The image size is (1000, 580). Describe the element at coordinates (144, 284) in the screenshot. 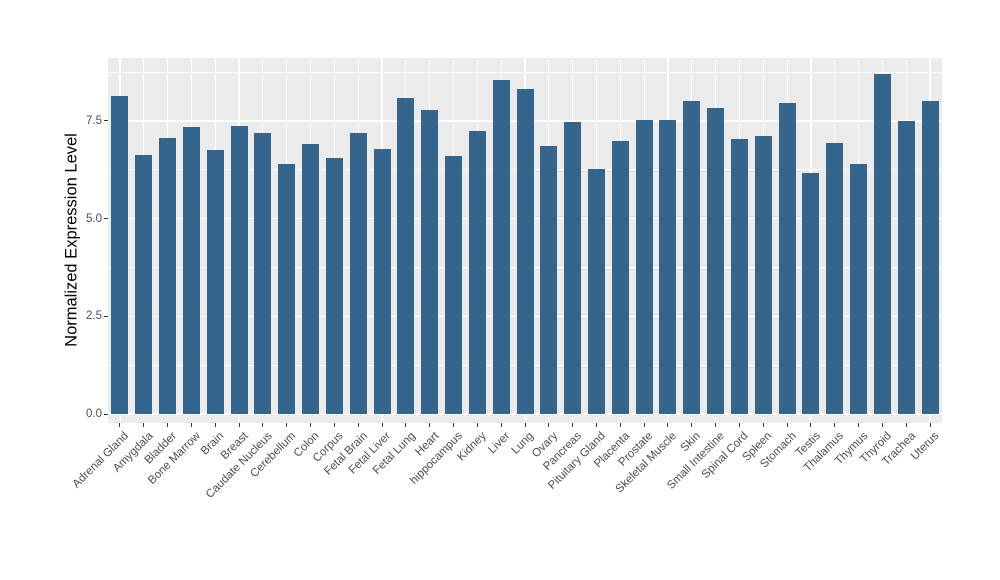

I see `bar-amygdala` at that location.